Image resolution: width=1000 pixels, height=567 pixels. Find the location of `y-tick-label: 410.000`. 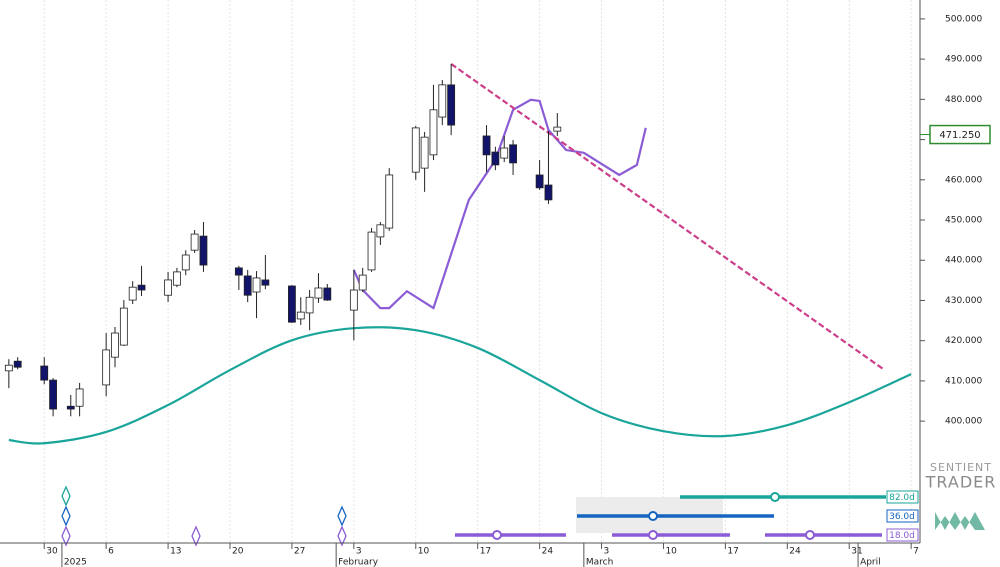

y-tick-label: 410.000 is located at coordinates (963, 381).